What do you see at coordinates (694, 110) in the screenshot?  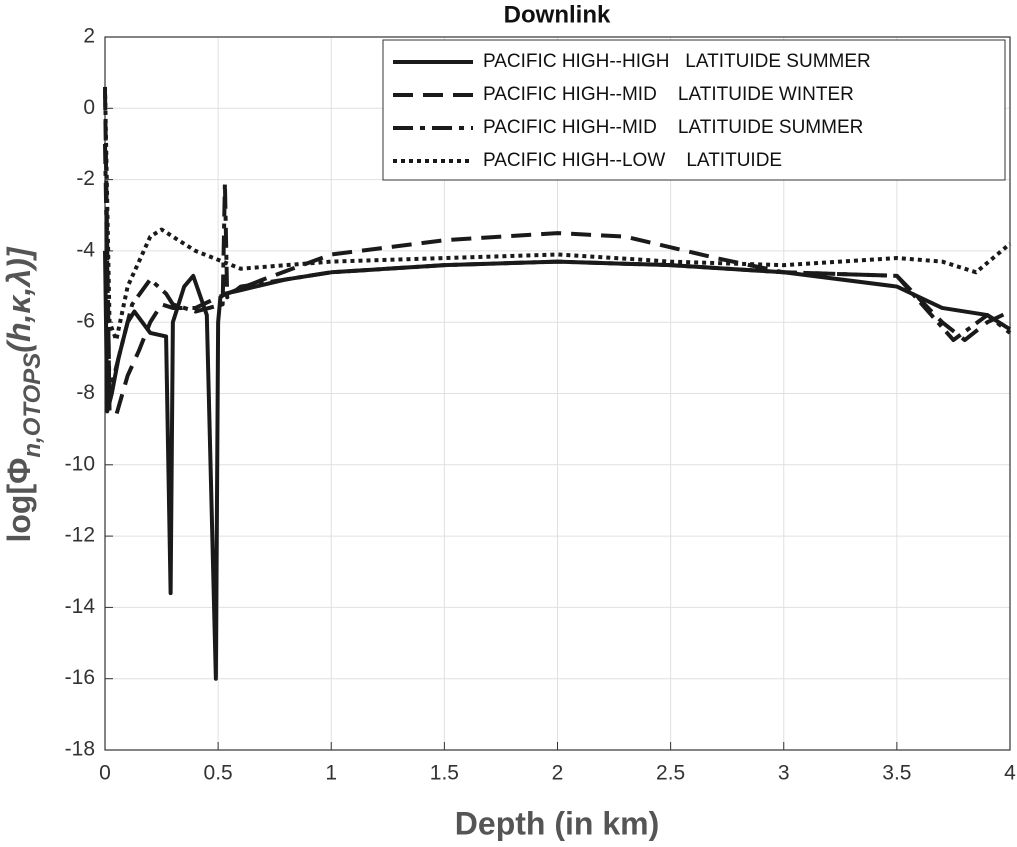 I see `legend-box` at bounding box center [694, 110].